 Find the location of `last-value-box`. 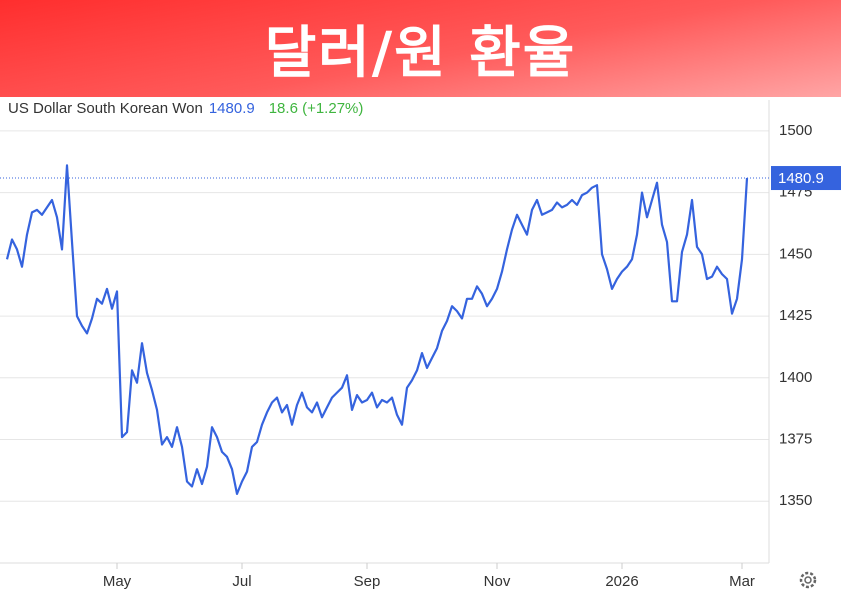

last-value-box is located at coordinates (806, 178).